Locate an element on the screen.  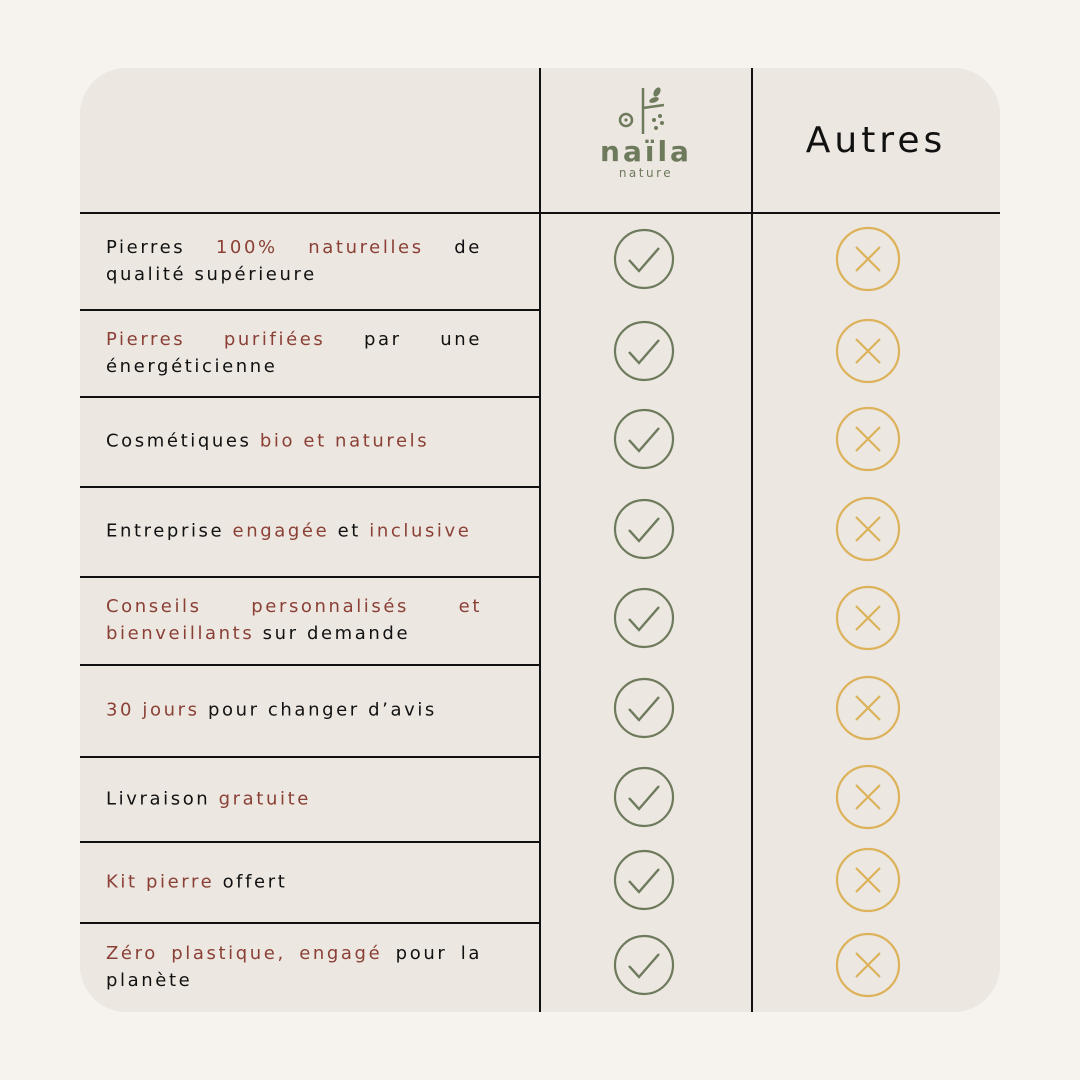
feature-text: Entreprise is located at coordinates (169, 531).